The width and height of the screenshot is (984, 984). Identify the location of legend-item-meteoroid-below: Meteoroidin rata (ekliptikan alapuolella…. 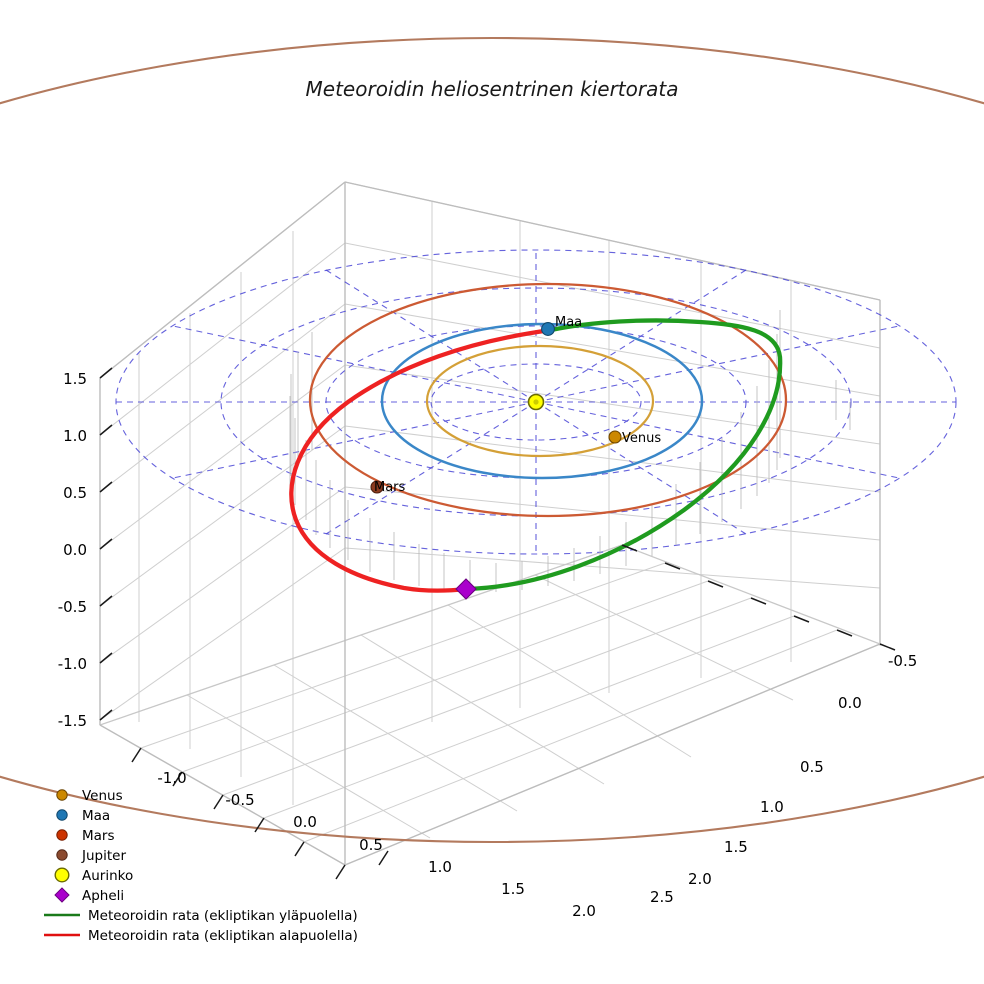
(201, 936).